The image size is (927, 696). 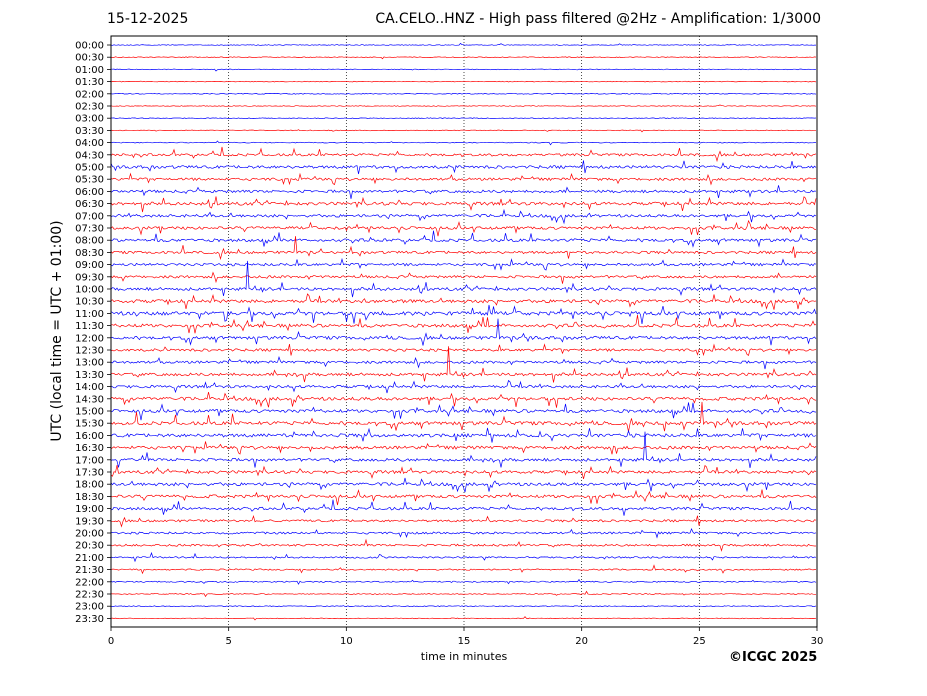 What do you see at coordinates (463, 239) in the screenshot?
I see `trace-08:00` at bounding box center [463, 239].